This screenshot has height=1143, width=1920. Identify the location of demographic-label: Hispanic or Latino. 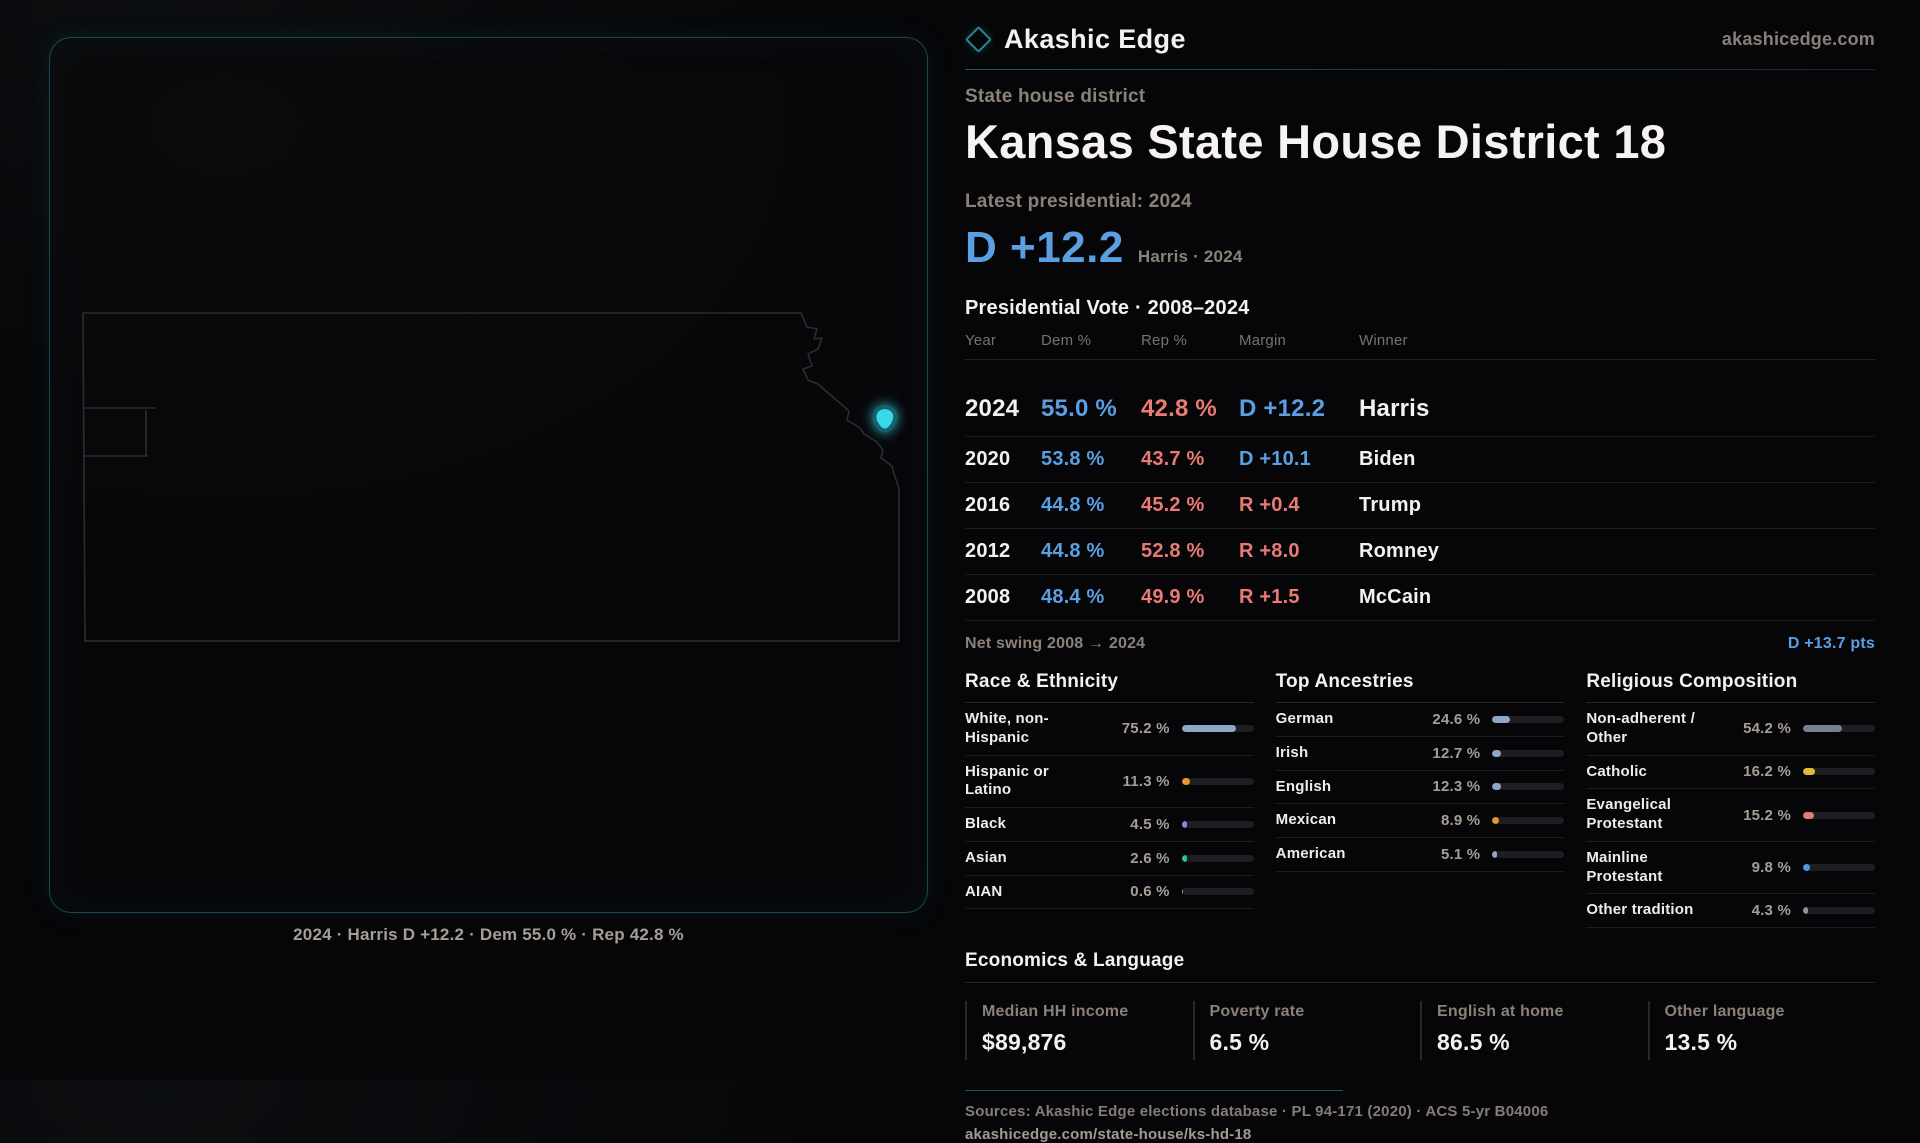
(1007, 780).